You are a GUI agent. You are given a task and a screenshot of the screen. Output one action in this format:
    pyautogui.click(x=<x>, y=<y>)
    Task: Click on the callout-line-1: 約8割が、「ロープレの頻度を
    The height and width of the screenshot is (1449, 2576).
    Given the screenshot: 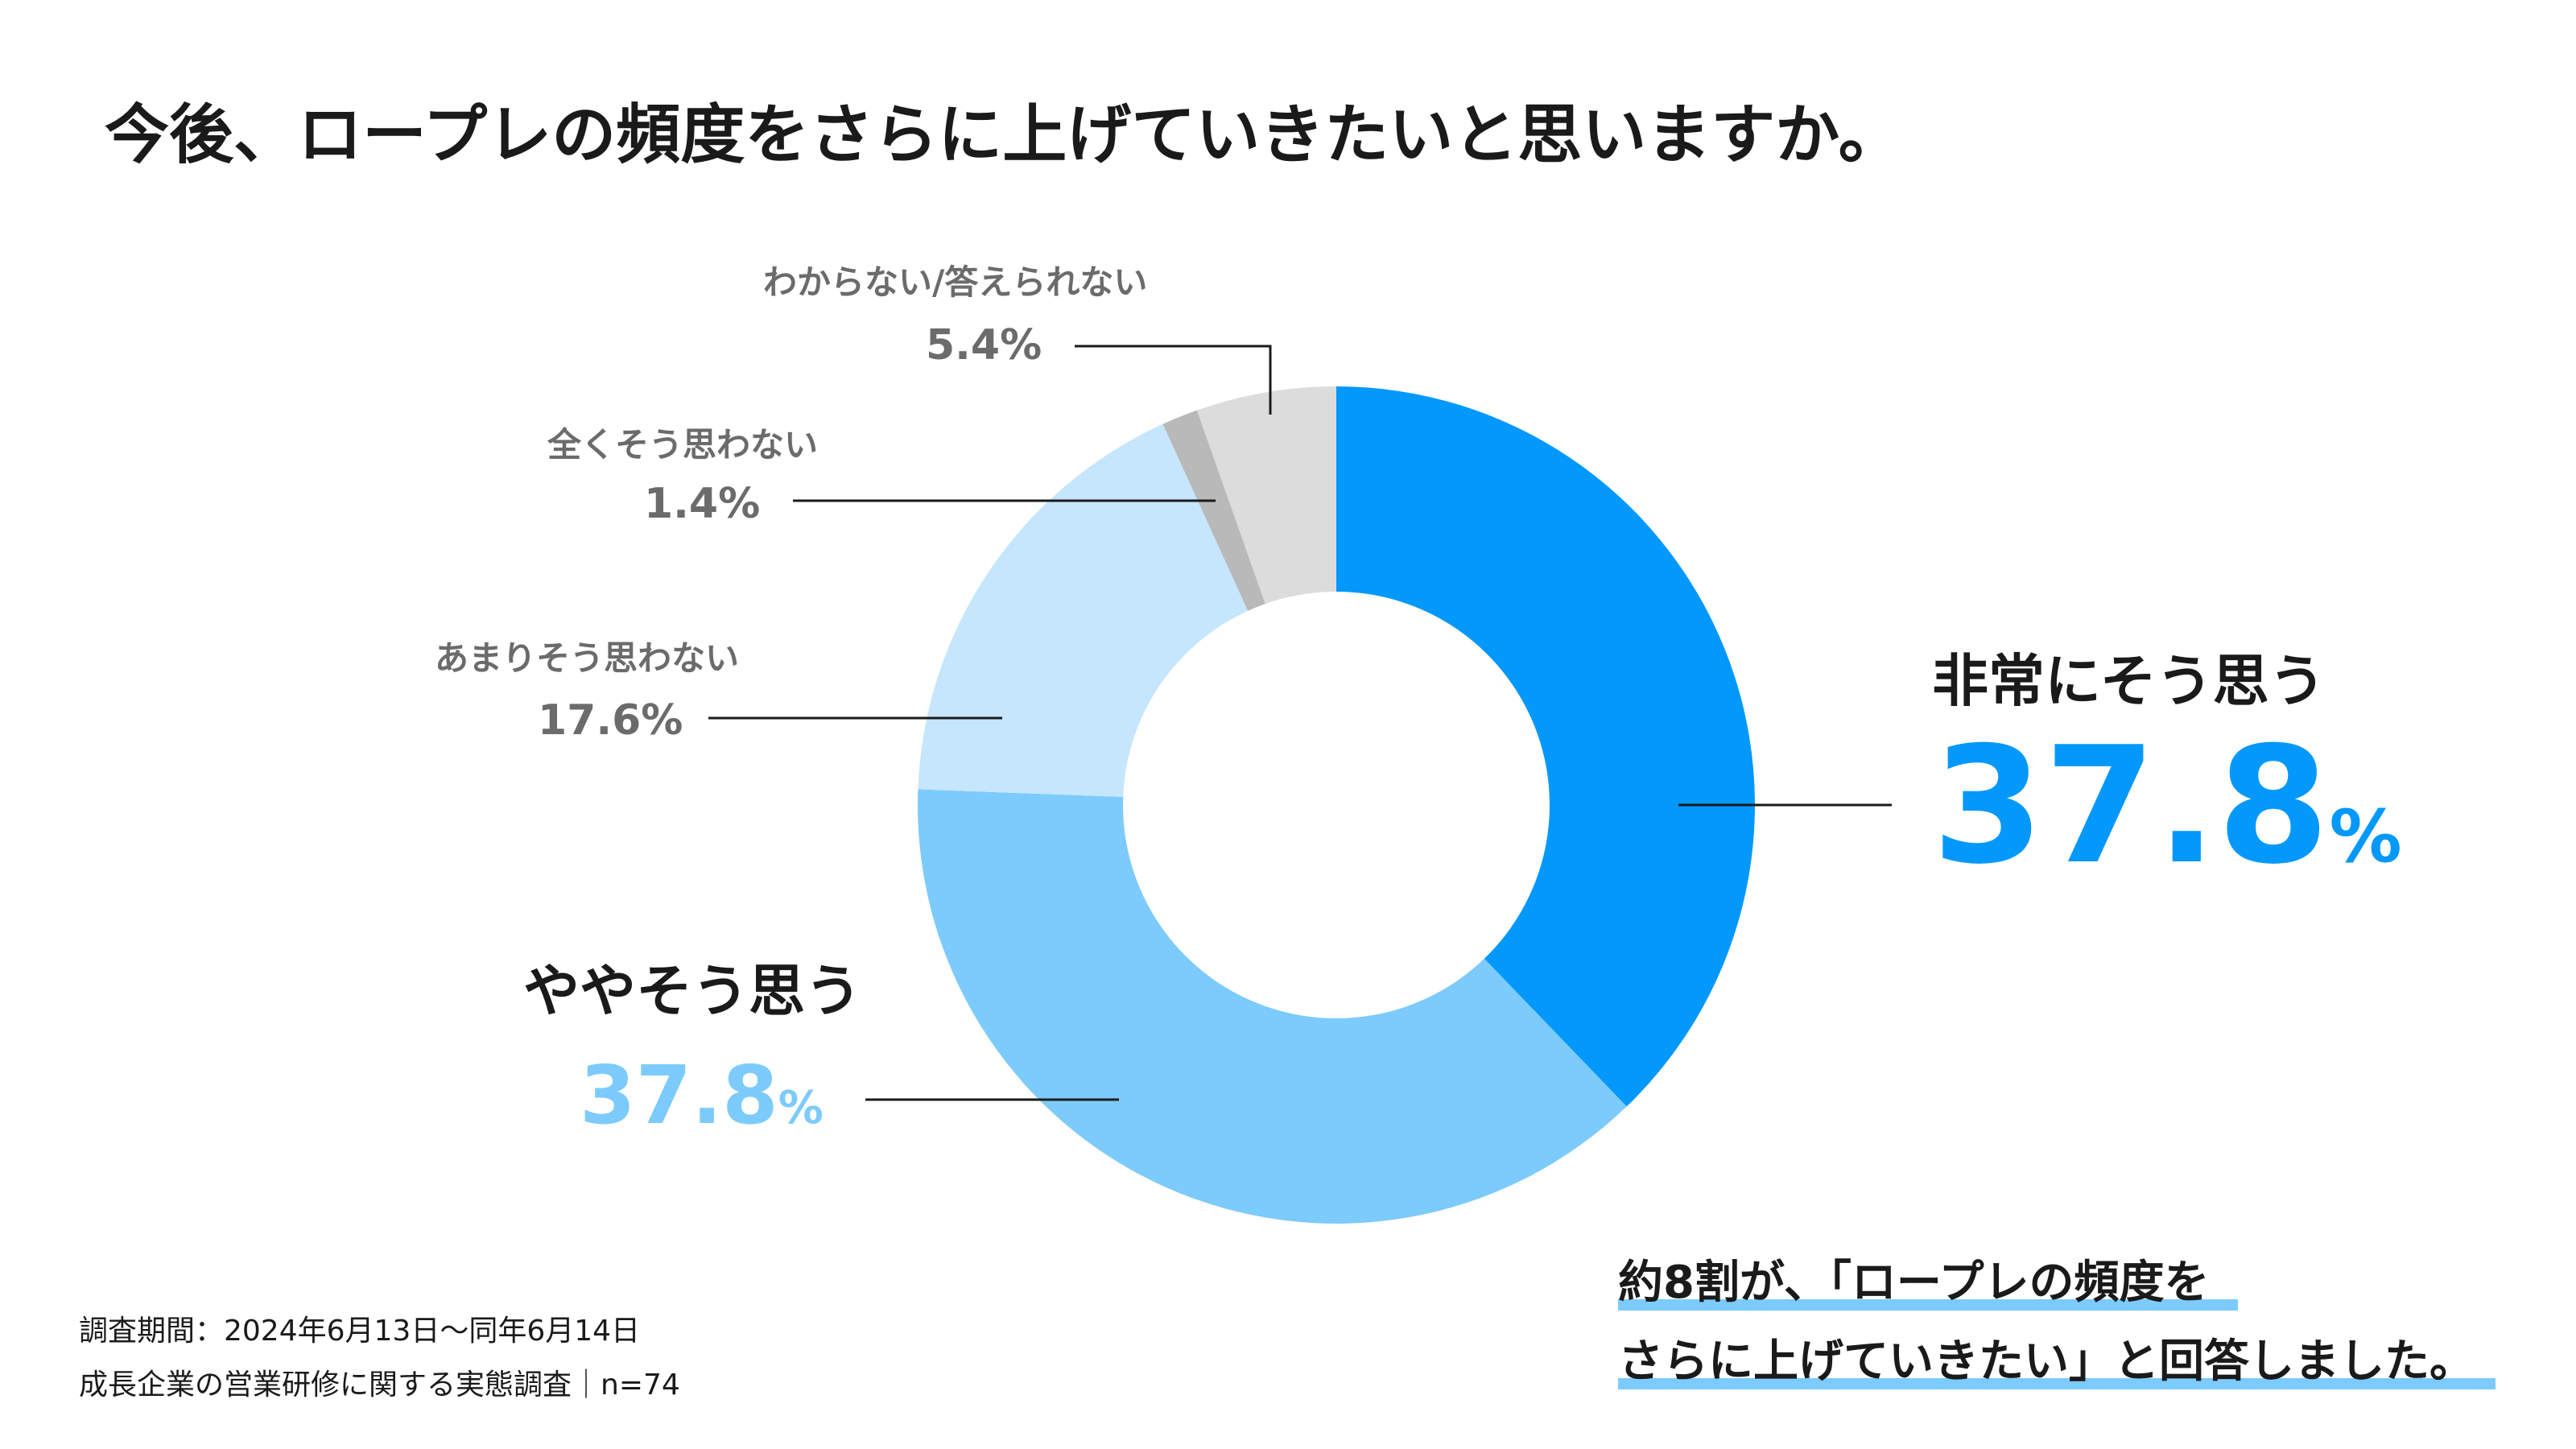 What is the action you would take?
    pyautogui.click(x=1914, y=1283)
    